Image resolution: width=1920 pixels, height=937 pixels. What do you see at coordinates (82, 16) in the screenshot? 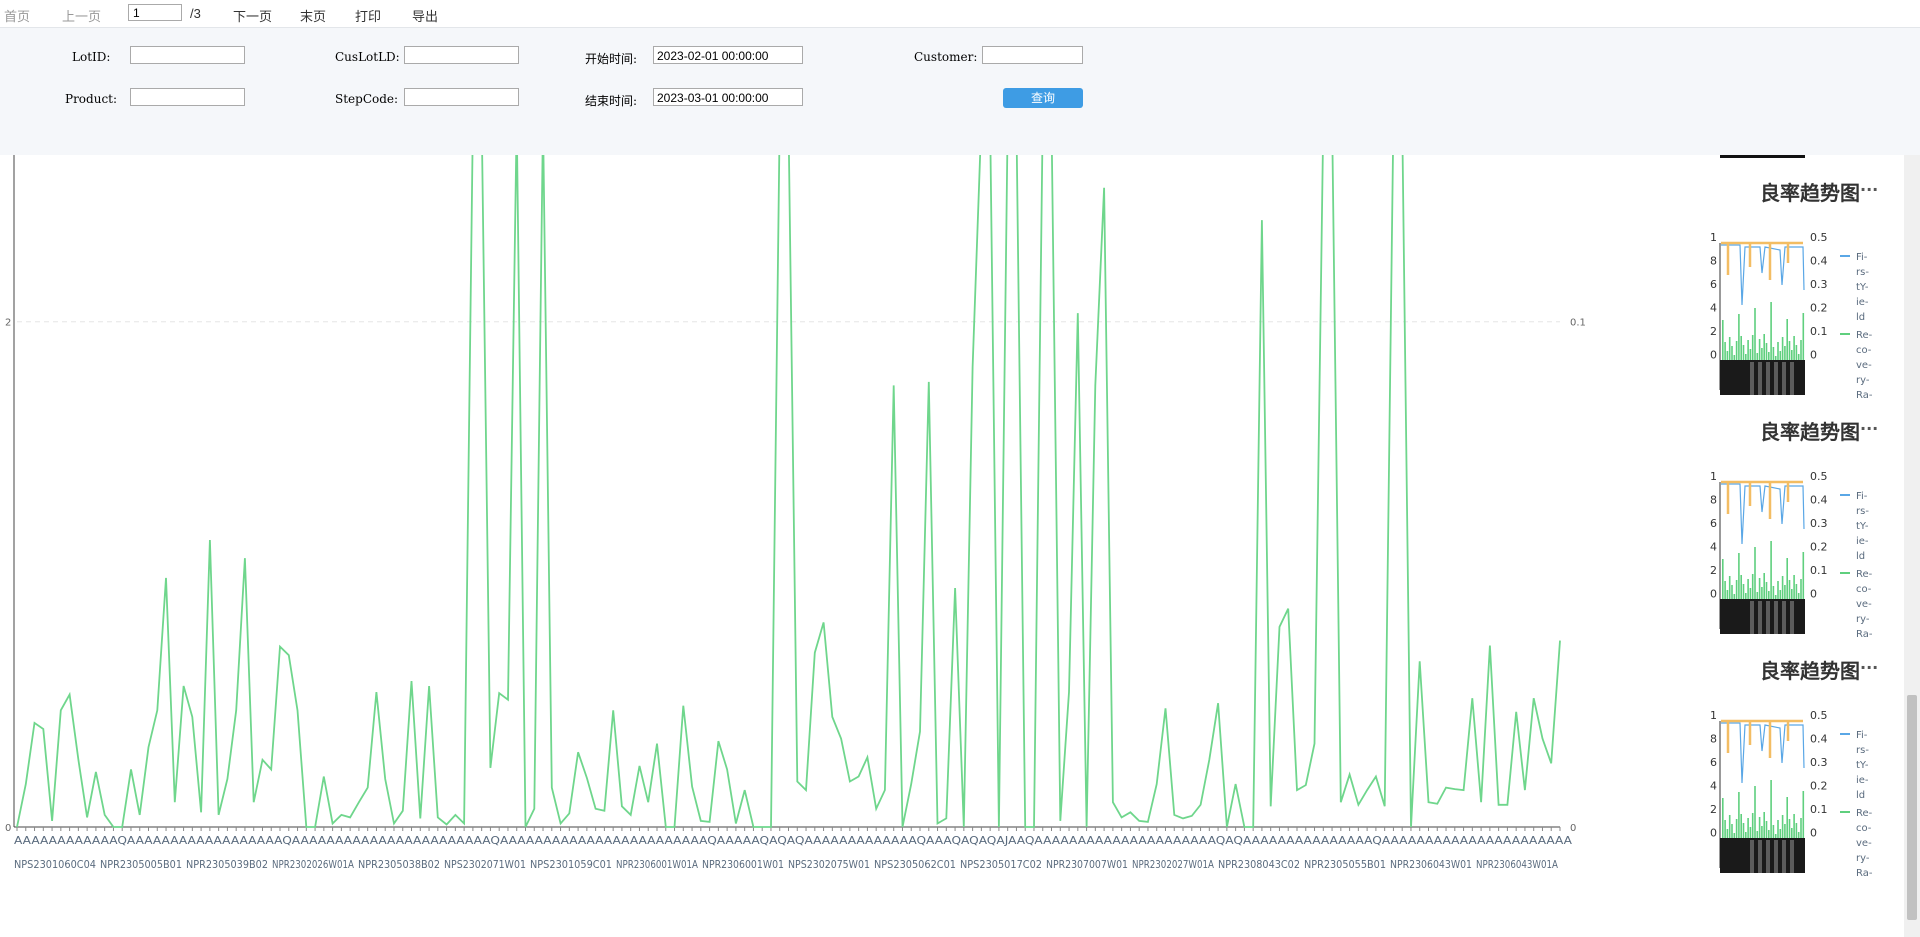
I see `prev-page: 上一页` at bounding box center [82, 16].